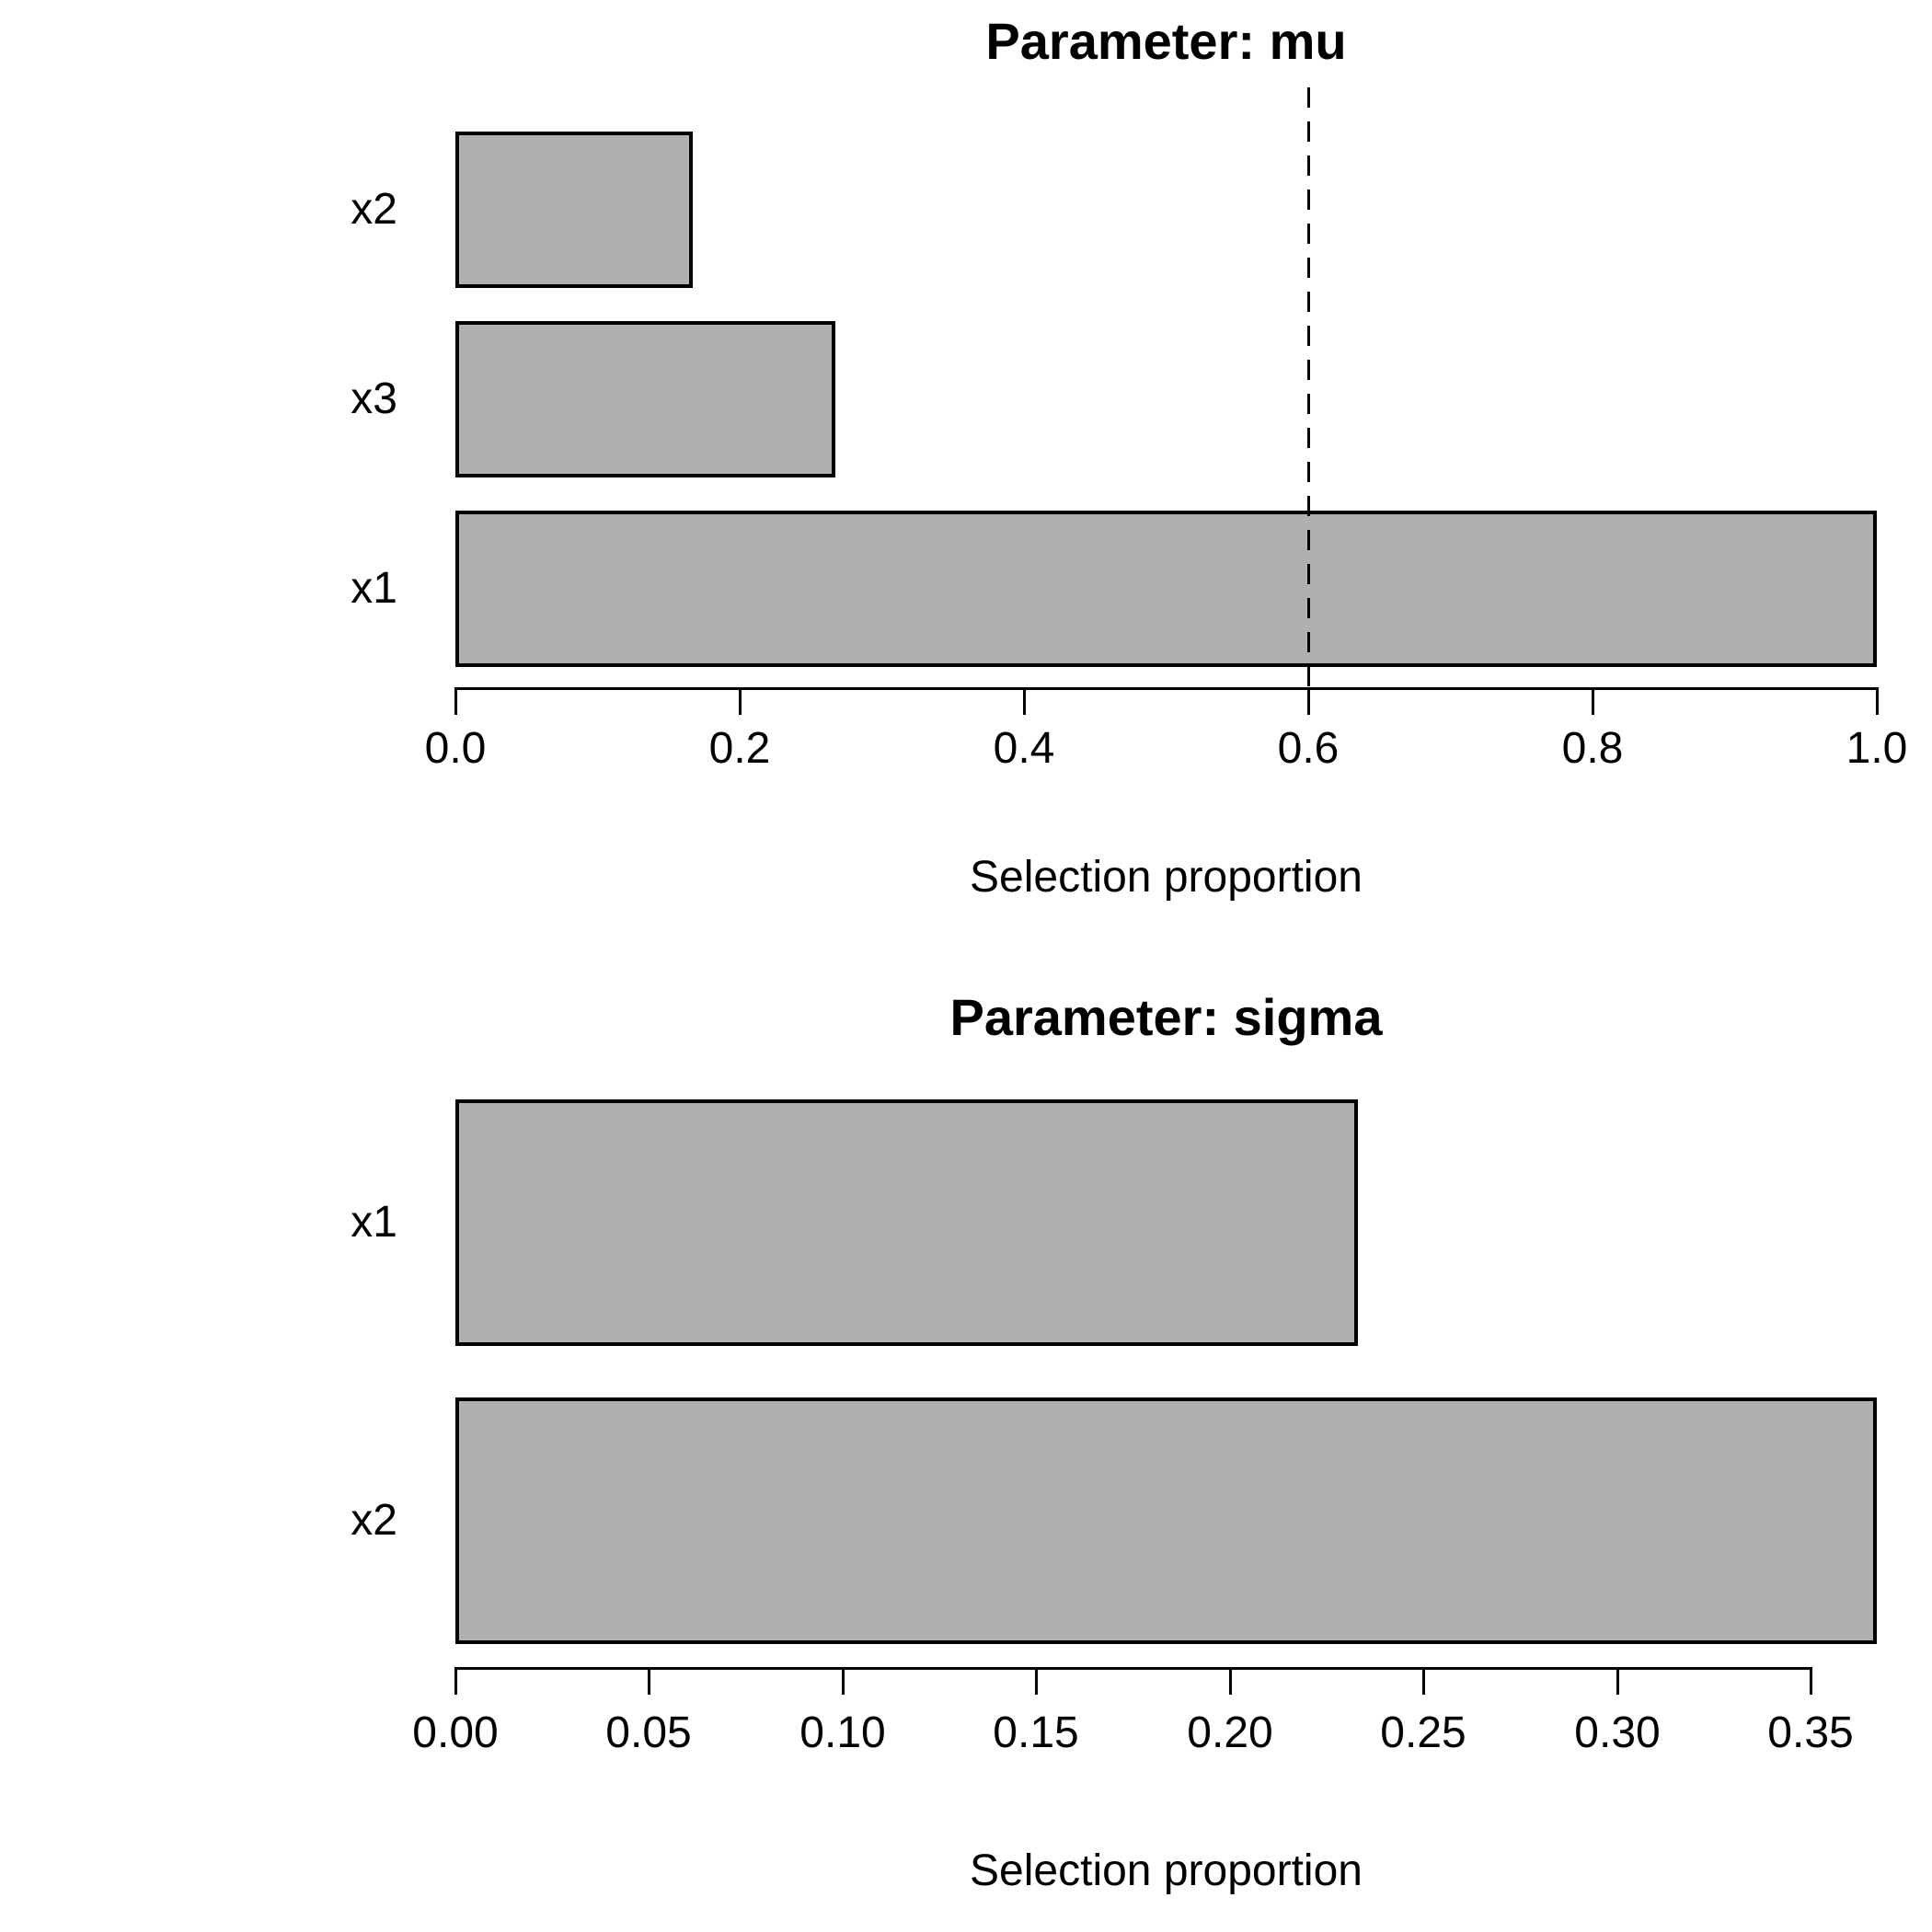  What do you see at coordinates (1592, 748) in the screenshot?
I see `x-axis-tick-label: 0.8` at bounding box center [1592, 748].